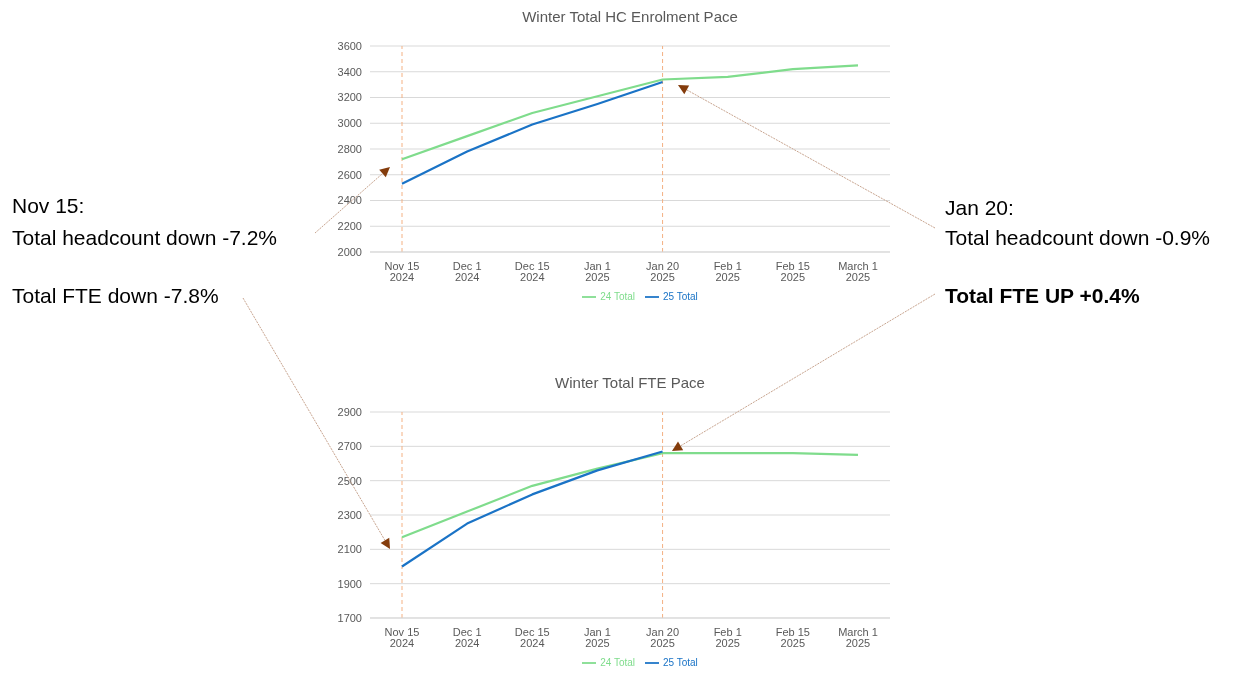  Describe the element at coordinates (349, 71) in the screenshot. I see `y-tick-label: 3400` at that location.